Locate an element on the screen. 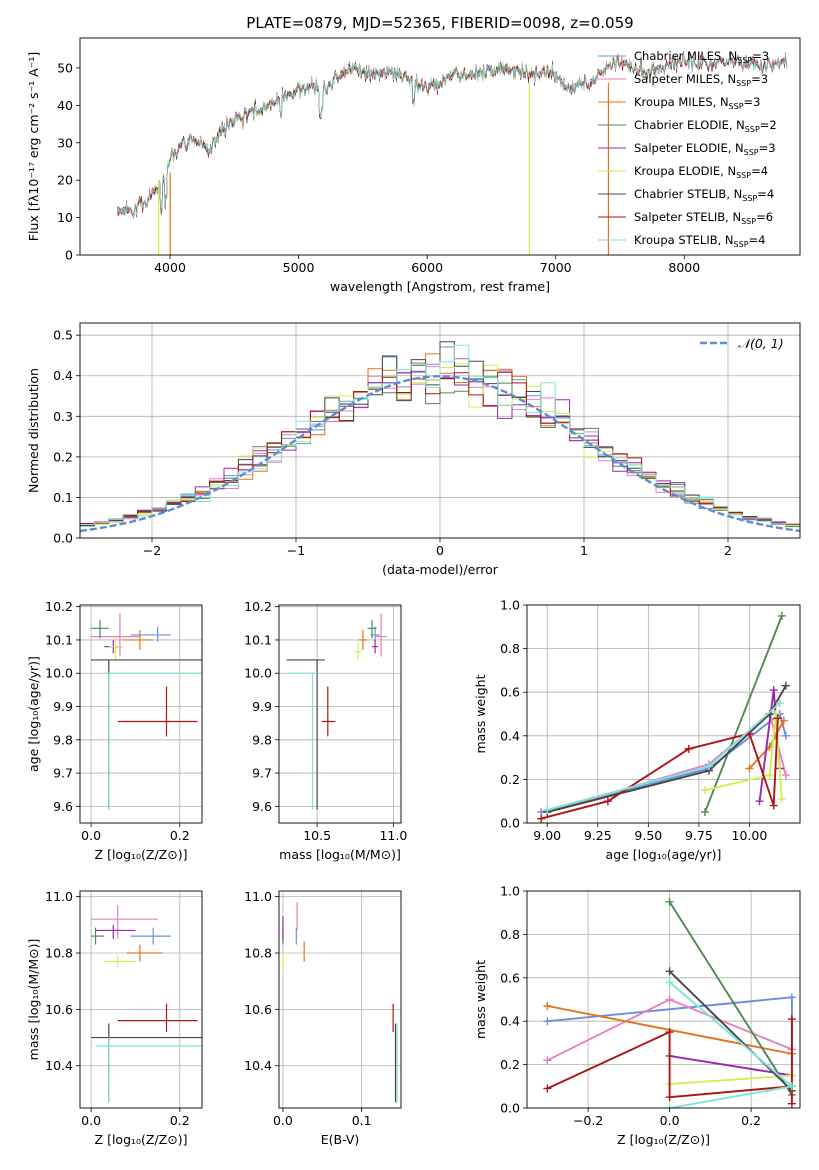  x-tick-label: −2 is located at coordinates (152, 550).